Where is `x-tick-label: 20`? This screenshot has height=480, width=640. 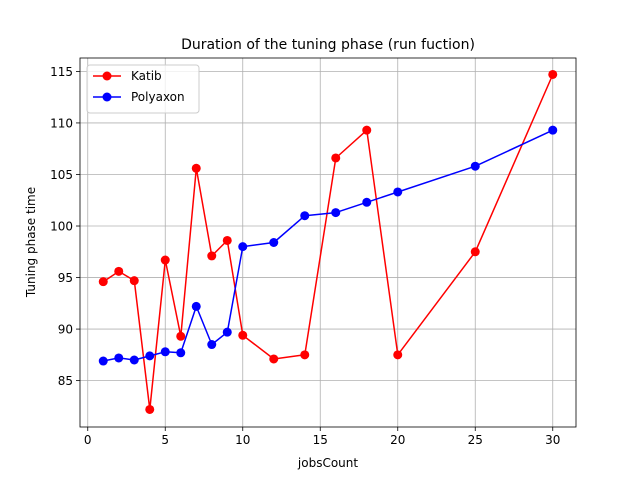
x-tick-label: 20 is located at coordinates (397, 440).